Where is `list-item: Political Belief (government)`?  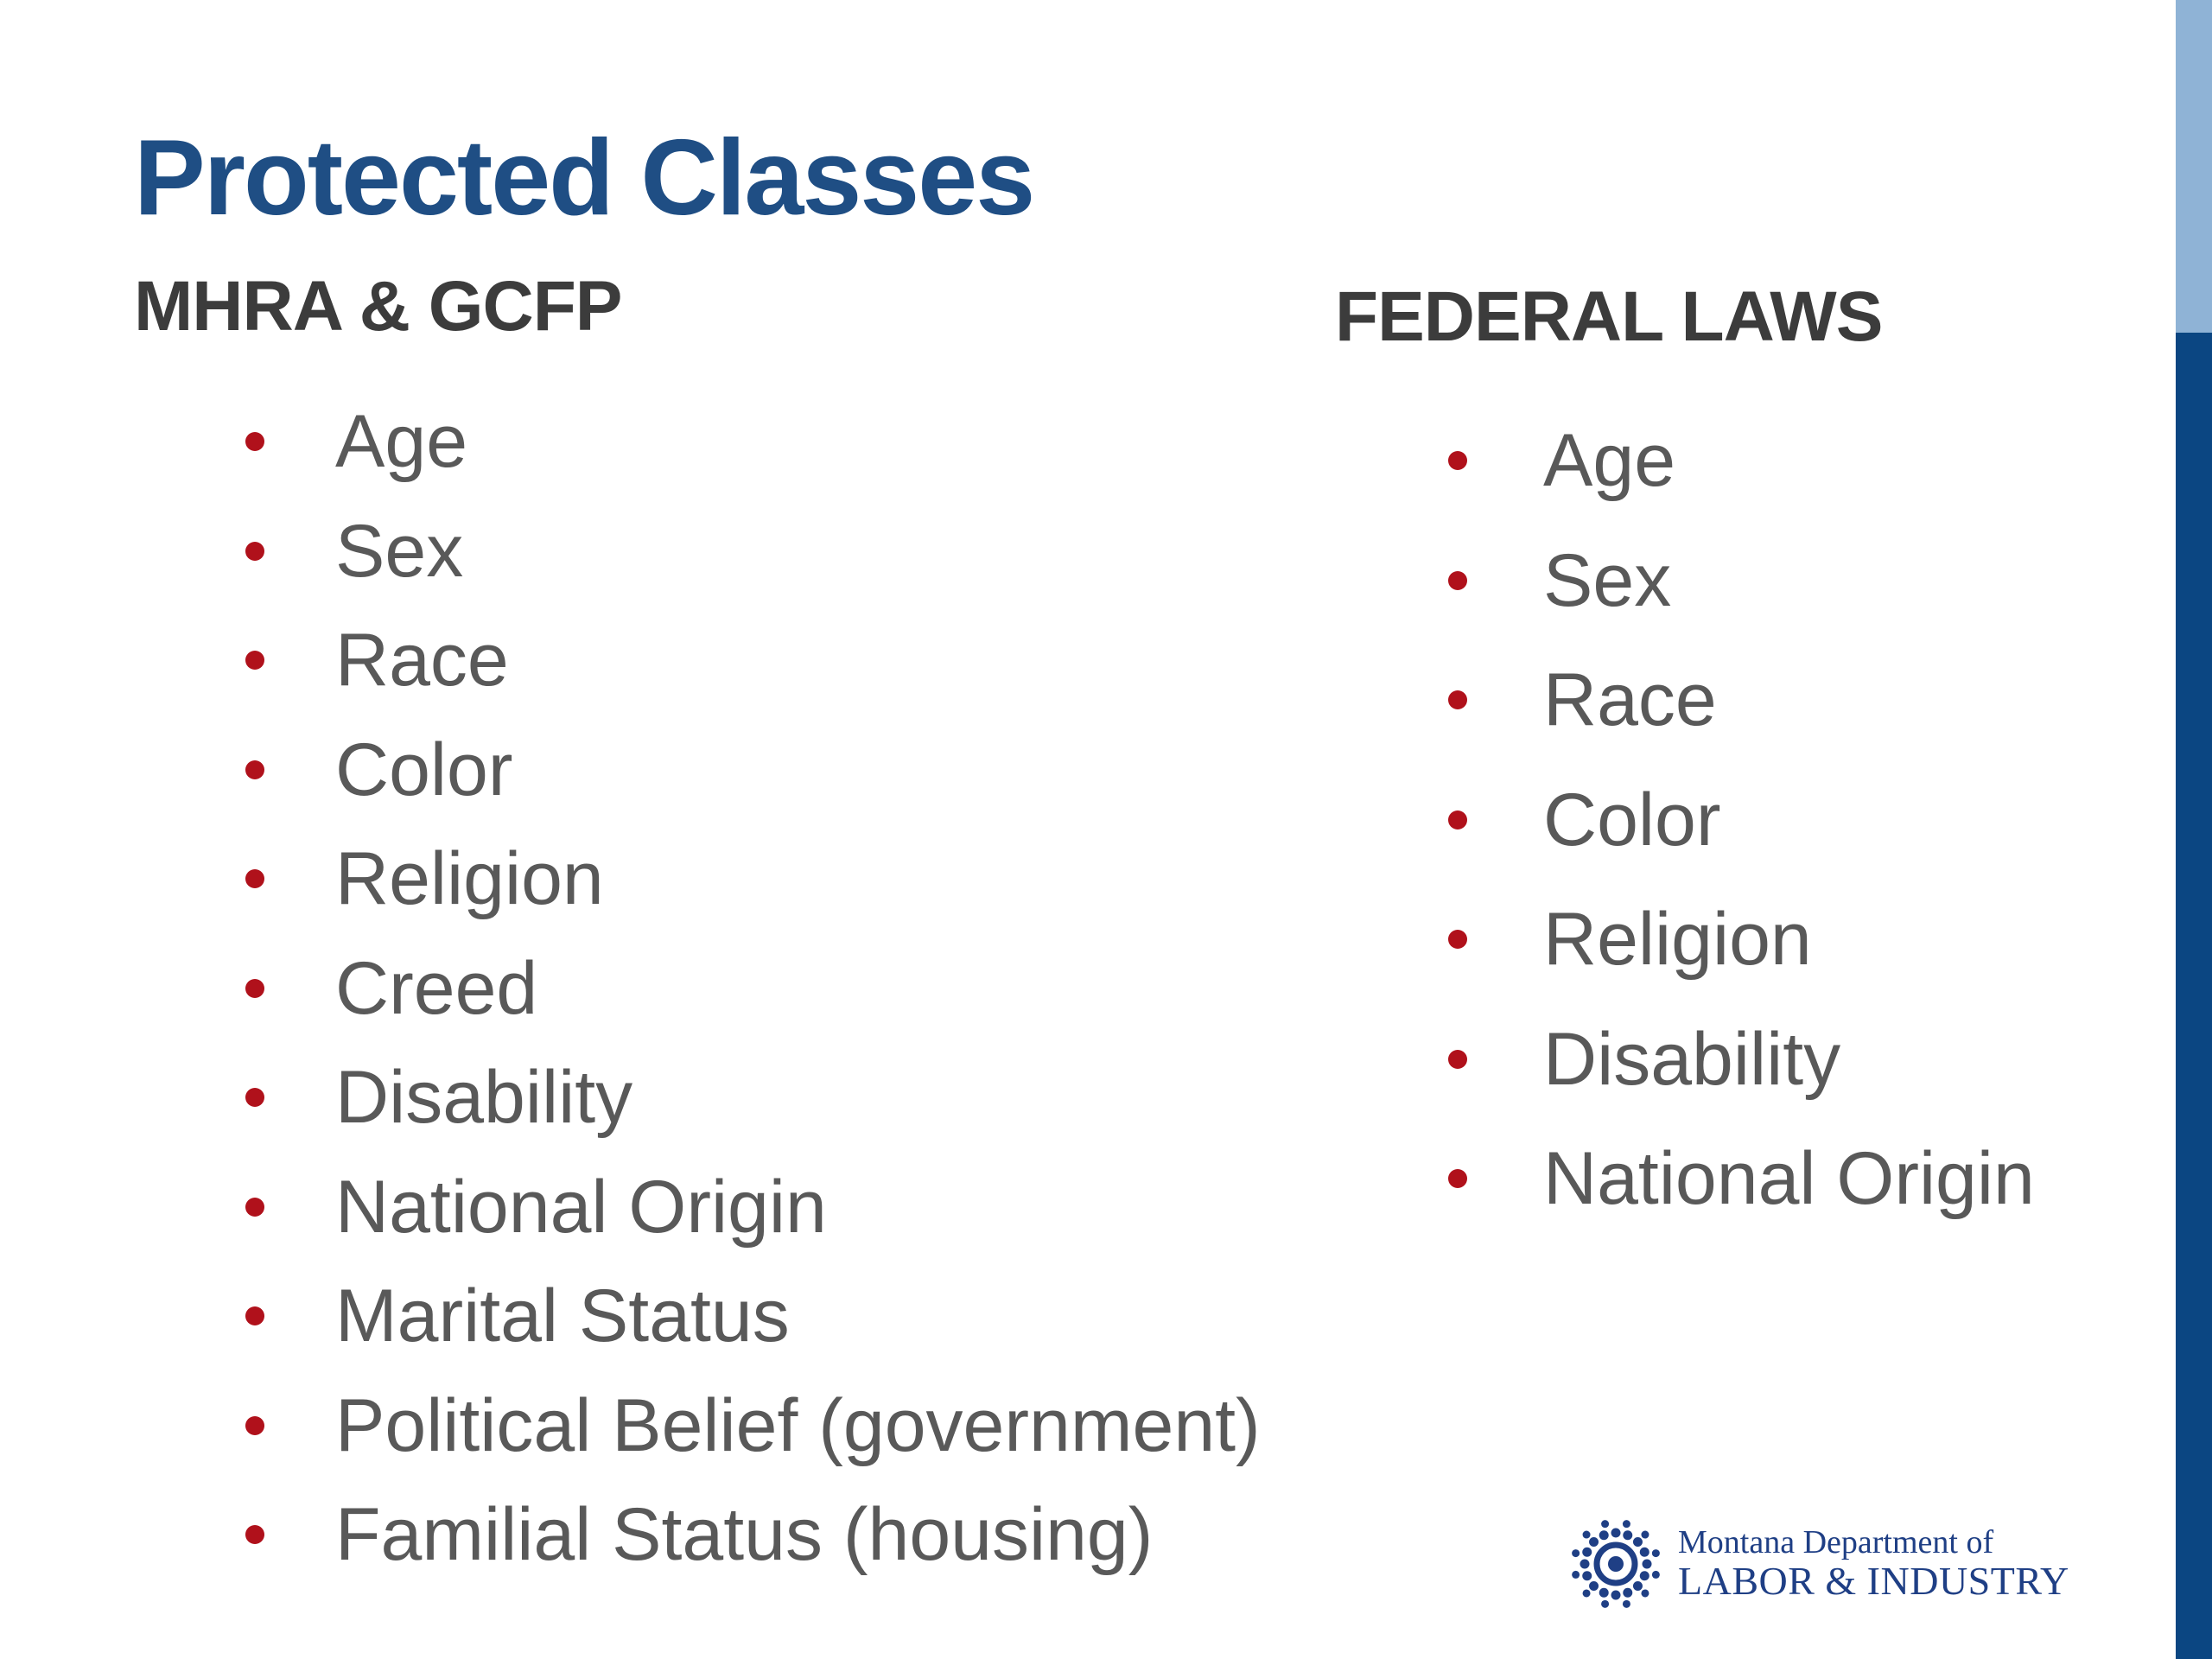
list-item: Political Belief (government) is located at coordinates (751, 1426).